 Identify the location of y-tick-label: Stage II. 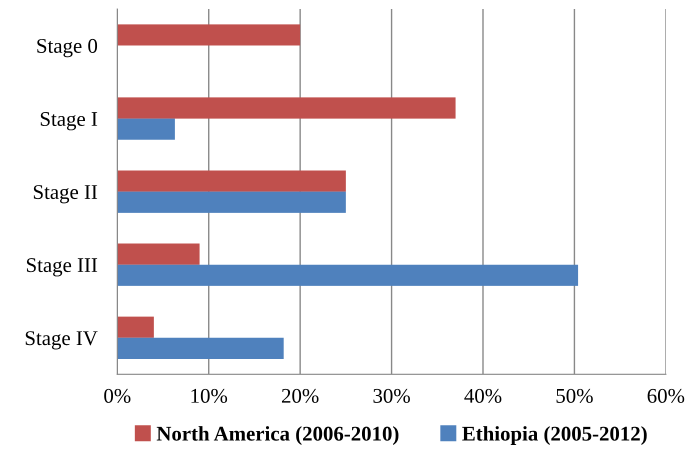
(66, 194).